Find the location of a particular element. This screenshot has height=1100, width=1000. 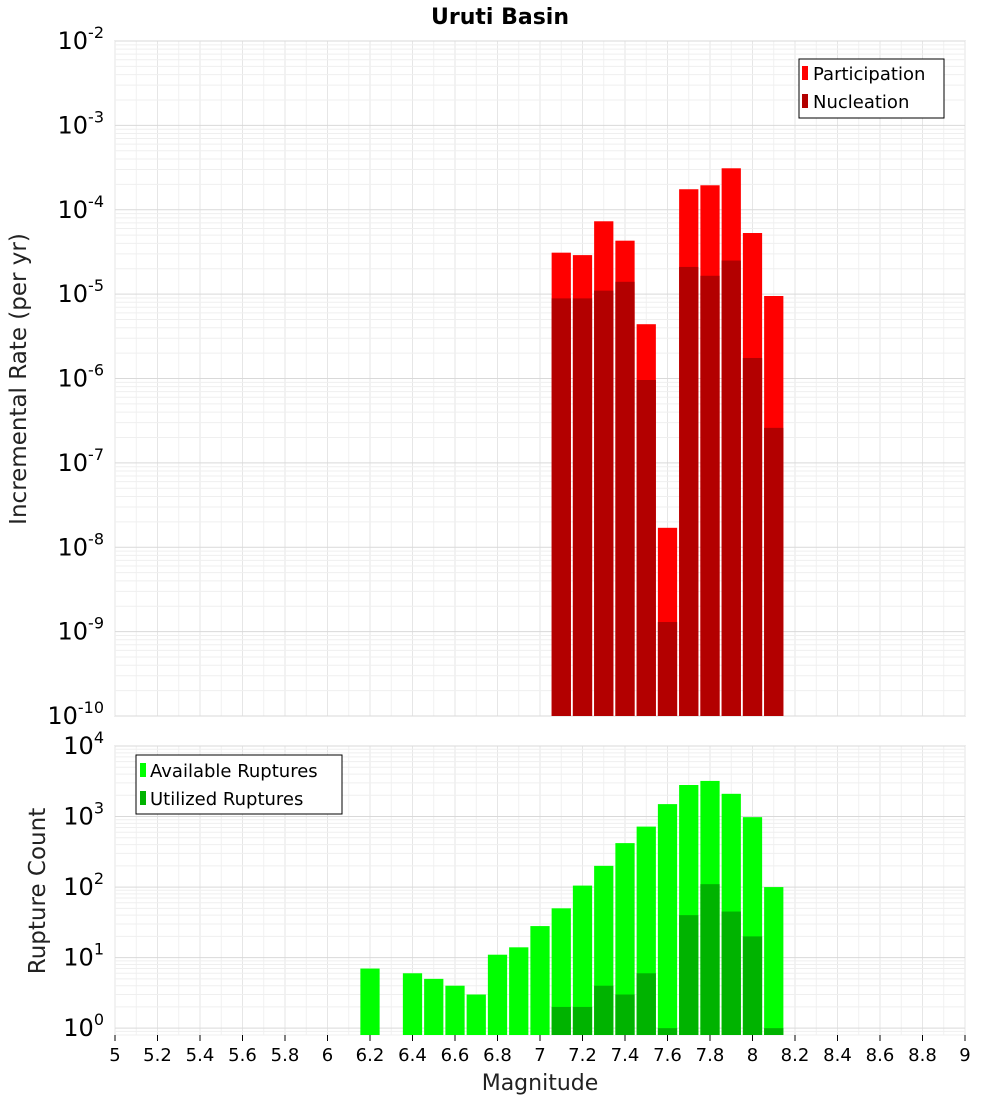

y-tick-label: 10⁻⁵ is located at coordinates (81, 292).